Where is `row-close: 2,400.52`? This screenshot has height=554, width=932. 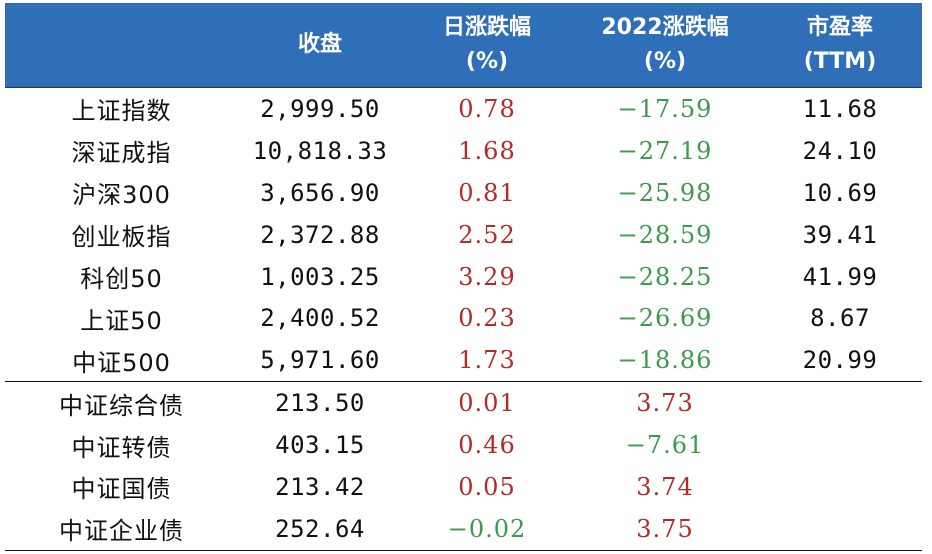 row-close: 2,400.52 is located at coordinates (320, 318).